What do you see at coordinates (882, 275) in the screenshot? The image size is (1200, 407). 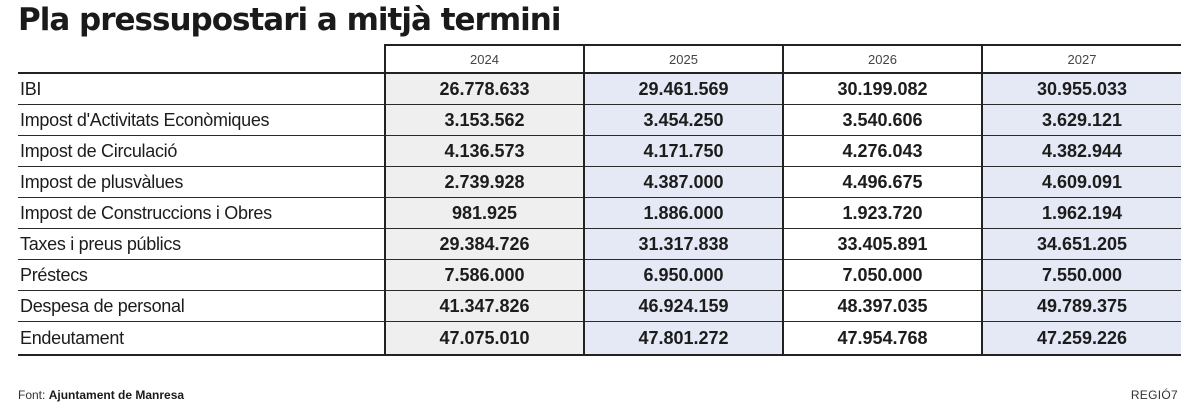 I see `cell-2026: 7.050.000` at bounding box center [882, 275].